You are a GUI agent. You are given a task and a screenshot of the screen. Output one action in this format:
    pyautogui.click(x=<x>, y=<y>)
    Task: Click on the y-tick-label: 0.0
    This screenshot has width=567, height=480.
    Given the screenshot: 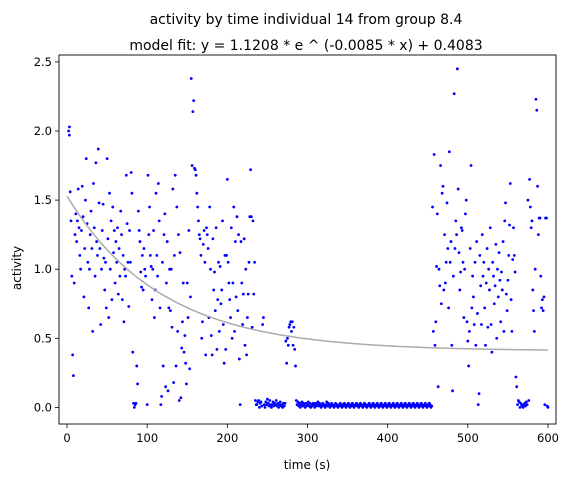 What is the action you would take?
    pyautogui.click(x=43, y=407)
    